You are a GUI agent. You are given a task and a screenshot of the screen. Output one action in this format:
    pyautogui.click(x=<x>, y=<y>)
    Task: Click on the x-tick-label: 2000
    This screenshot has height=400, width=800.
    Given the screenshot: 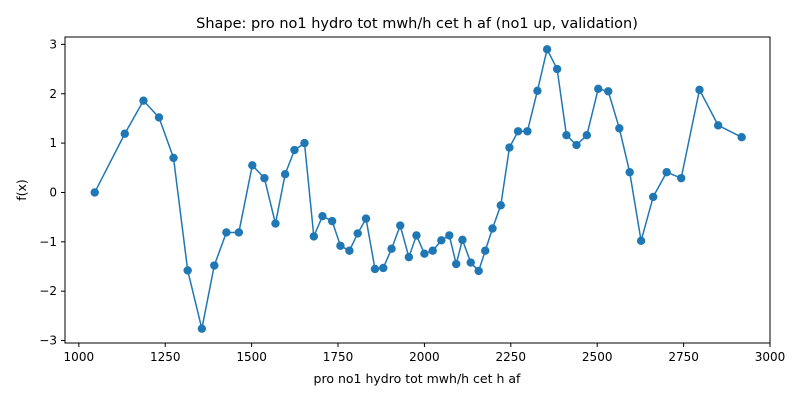 What is the action you would take?
    pyautogui.click(x=424, y=357)
    